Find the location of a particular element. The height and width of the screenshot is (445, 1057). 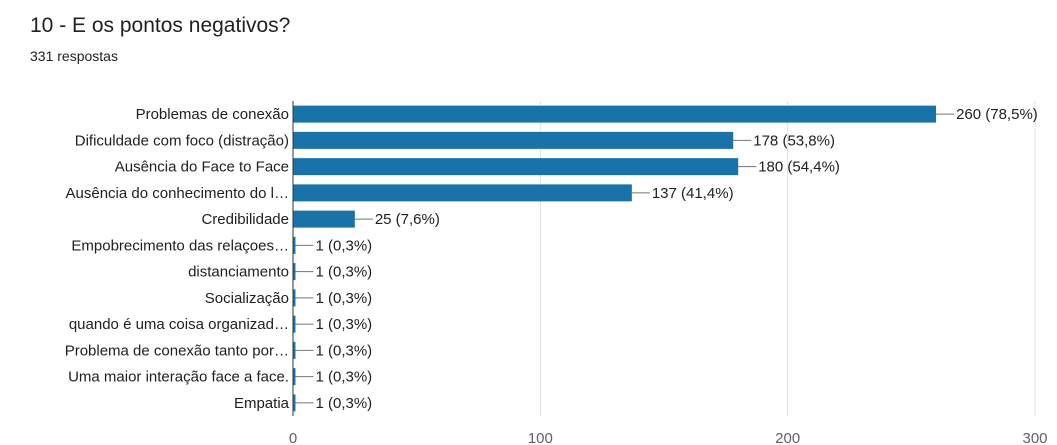

category-label: Dificuldade com foco (distração) is located at coordinates (182, 140).